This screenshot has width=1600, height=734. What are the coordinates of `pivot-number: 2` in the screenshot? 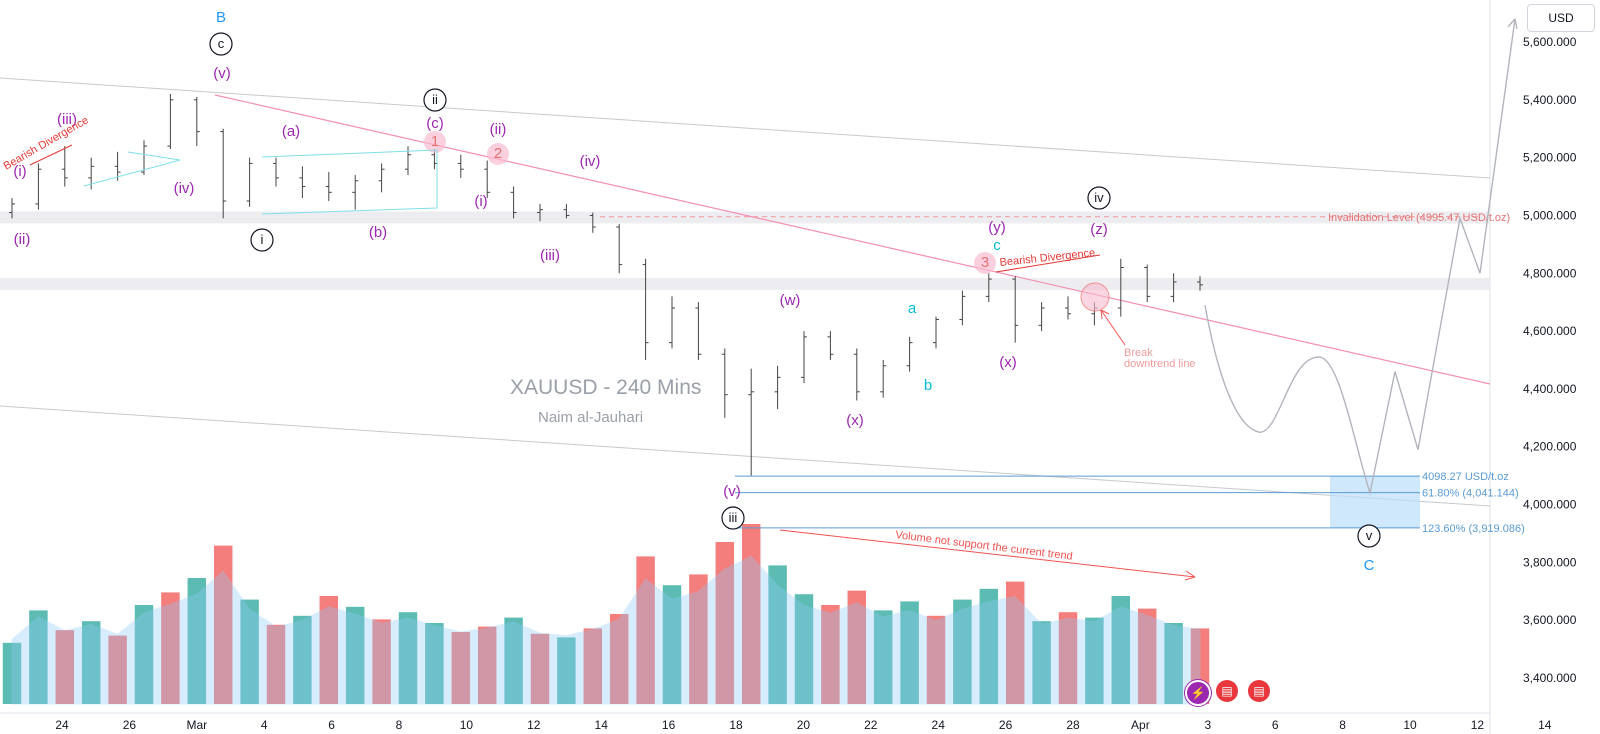 It's located at (498, 153).